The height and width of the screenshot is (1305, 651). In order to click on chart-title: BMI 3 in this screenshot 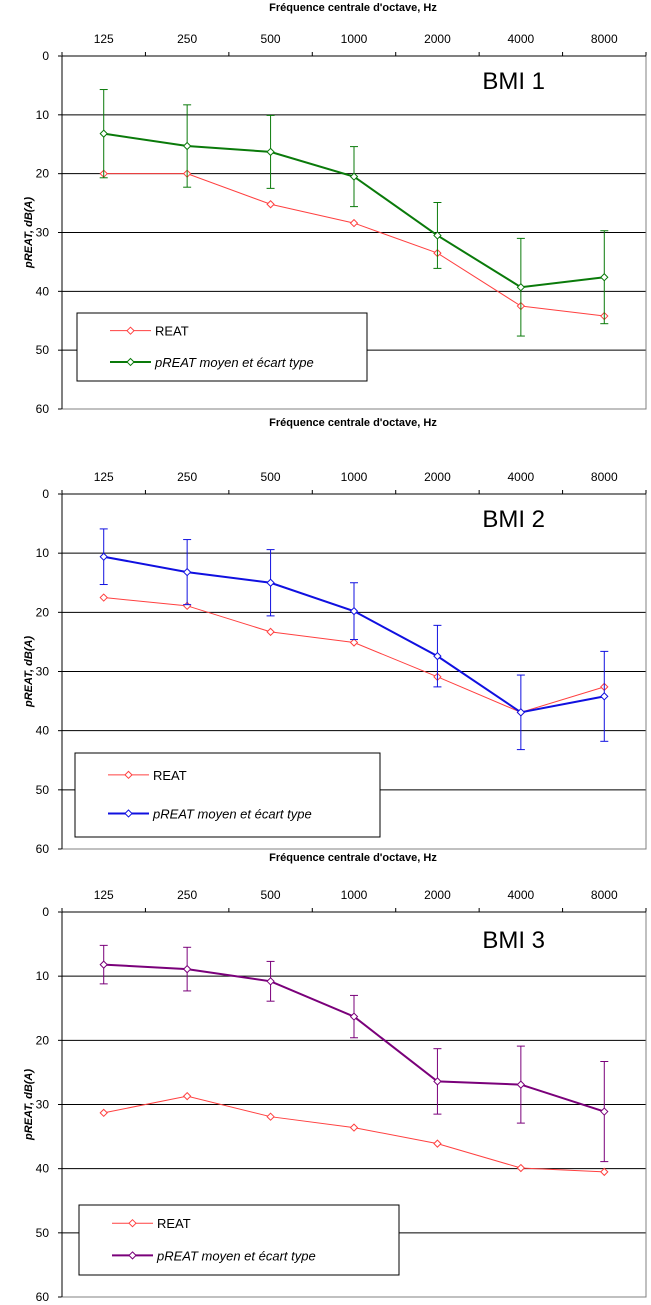, I will do `click(513, 940)`.